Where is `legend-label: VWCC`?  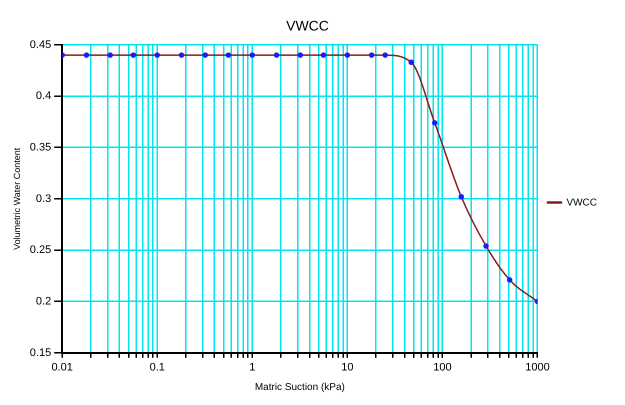 legend-label: VWCC is located at coordinates (582, 202).